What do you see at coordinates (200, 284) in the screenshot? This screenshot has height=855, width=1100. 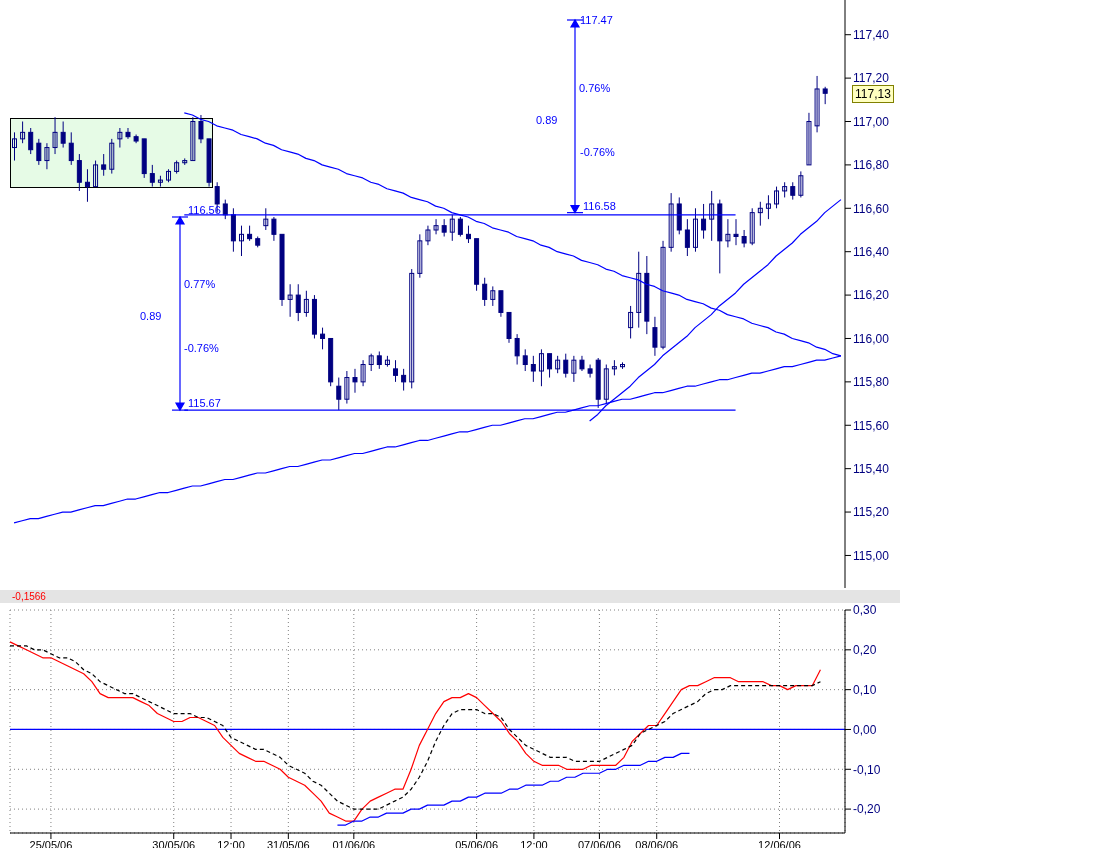 I see `annotation: 0.77%` at bounding box center [200, 284].